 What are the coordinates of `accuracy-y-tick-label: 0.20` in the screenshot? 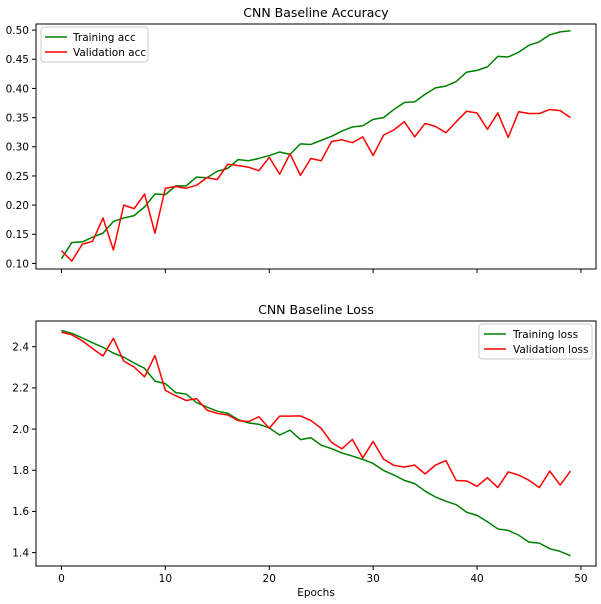 It's located at (17, 206).